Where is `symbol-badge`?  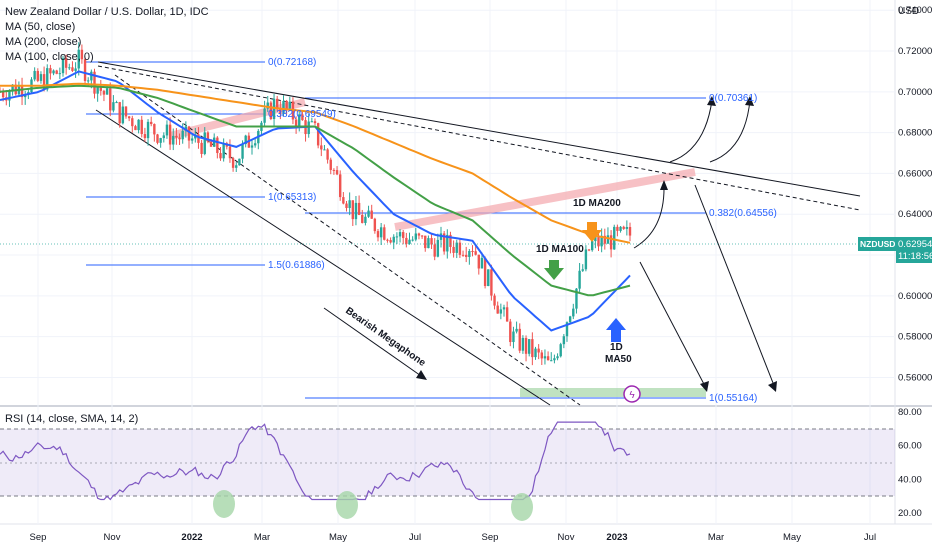 symbol-badge is located at coordinates (877, 244).